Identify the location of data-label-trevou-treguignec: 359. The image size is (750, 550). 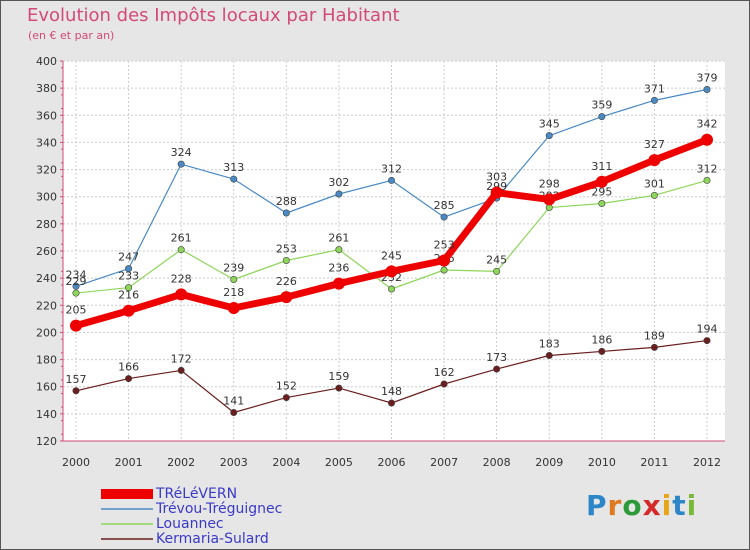
(601, 105).